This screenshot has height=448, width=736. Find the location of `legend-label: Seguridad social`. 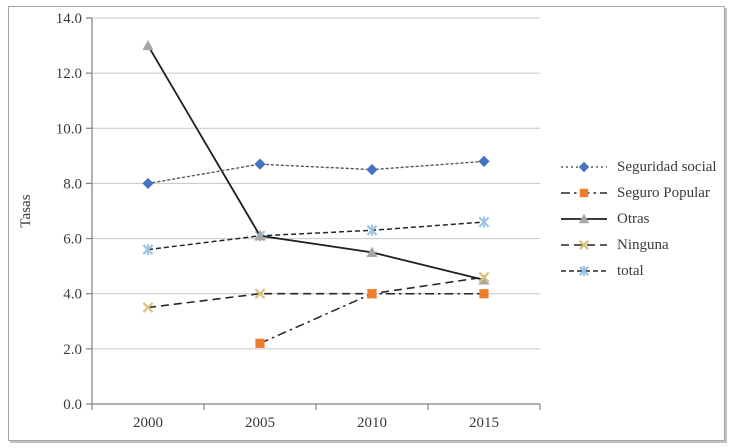

legend-label: Seguridad social is located at coordinates (667, 167).